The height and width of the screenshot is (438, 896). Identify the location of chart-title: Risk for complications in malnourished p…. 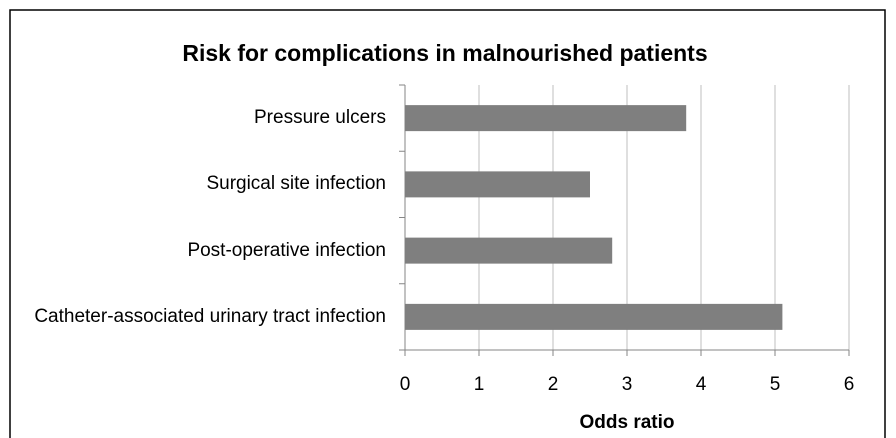
(444, 53).